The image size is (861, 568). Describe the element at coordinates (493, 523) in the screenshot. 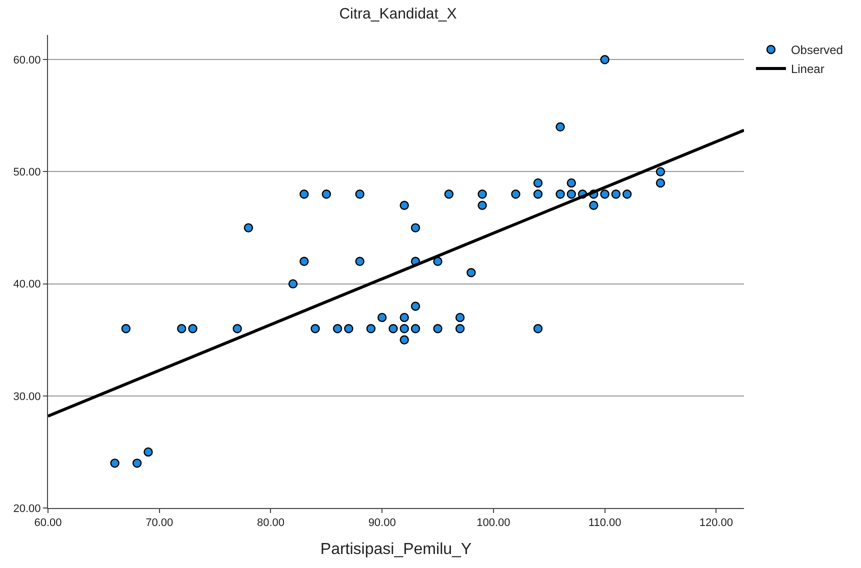

I see `x-tick-label: 100.00` at that location.